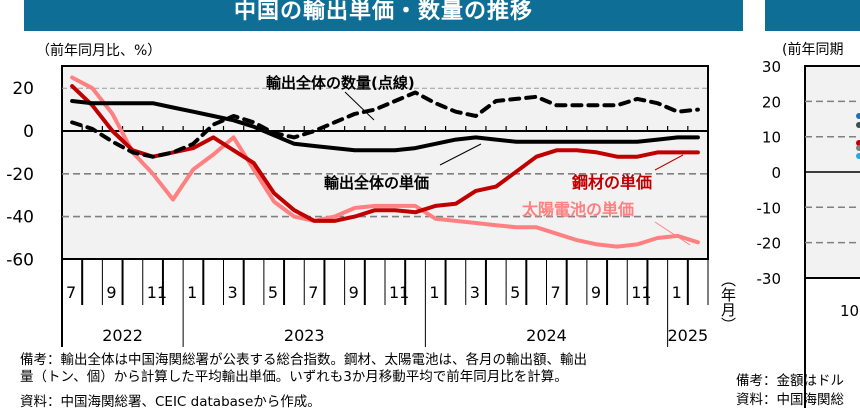 The height and width of the screenshot is (410, 860). I want to click on left-title-banner: 中国の輸出単価・数量の推移, so click(383, 15).